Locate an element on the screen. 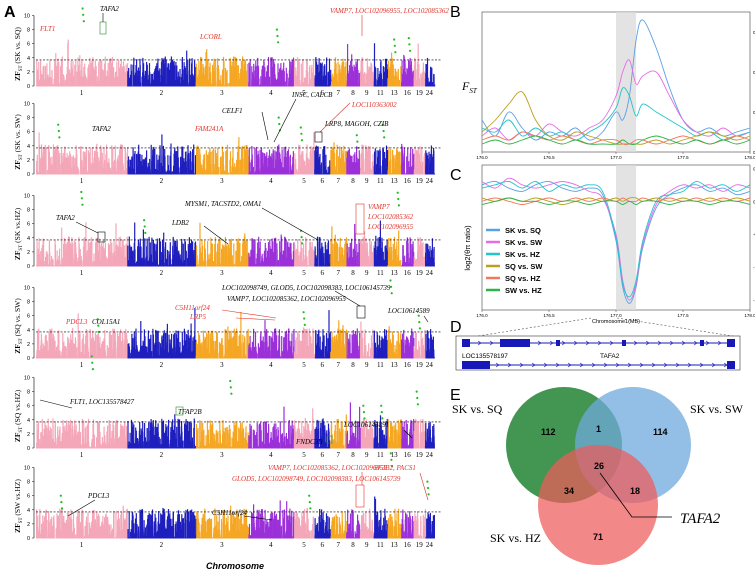  snp-points is located at coordinates (236, 145).